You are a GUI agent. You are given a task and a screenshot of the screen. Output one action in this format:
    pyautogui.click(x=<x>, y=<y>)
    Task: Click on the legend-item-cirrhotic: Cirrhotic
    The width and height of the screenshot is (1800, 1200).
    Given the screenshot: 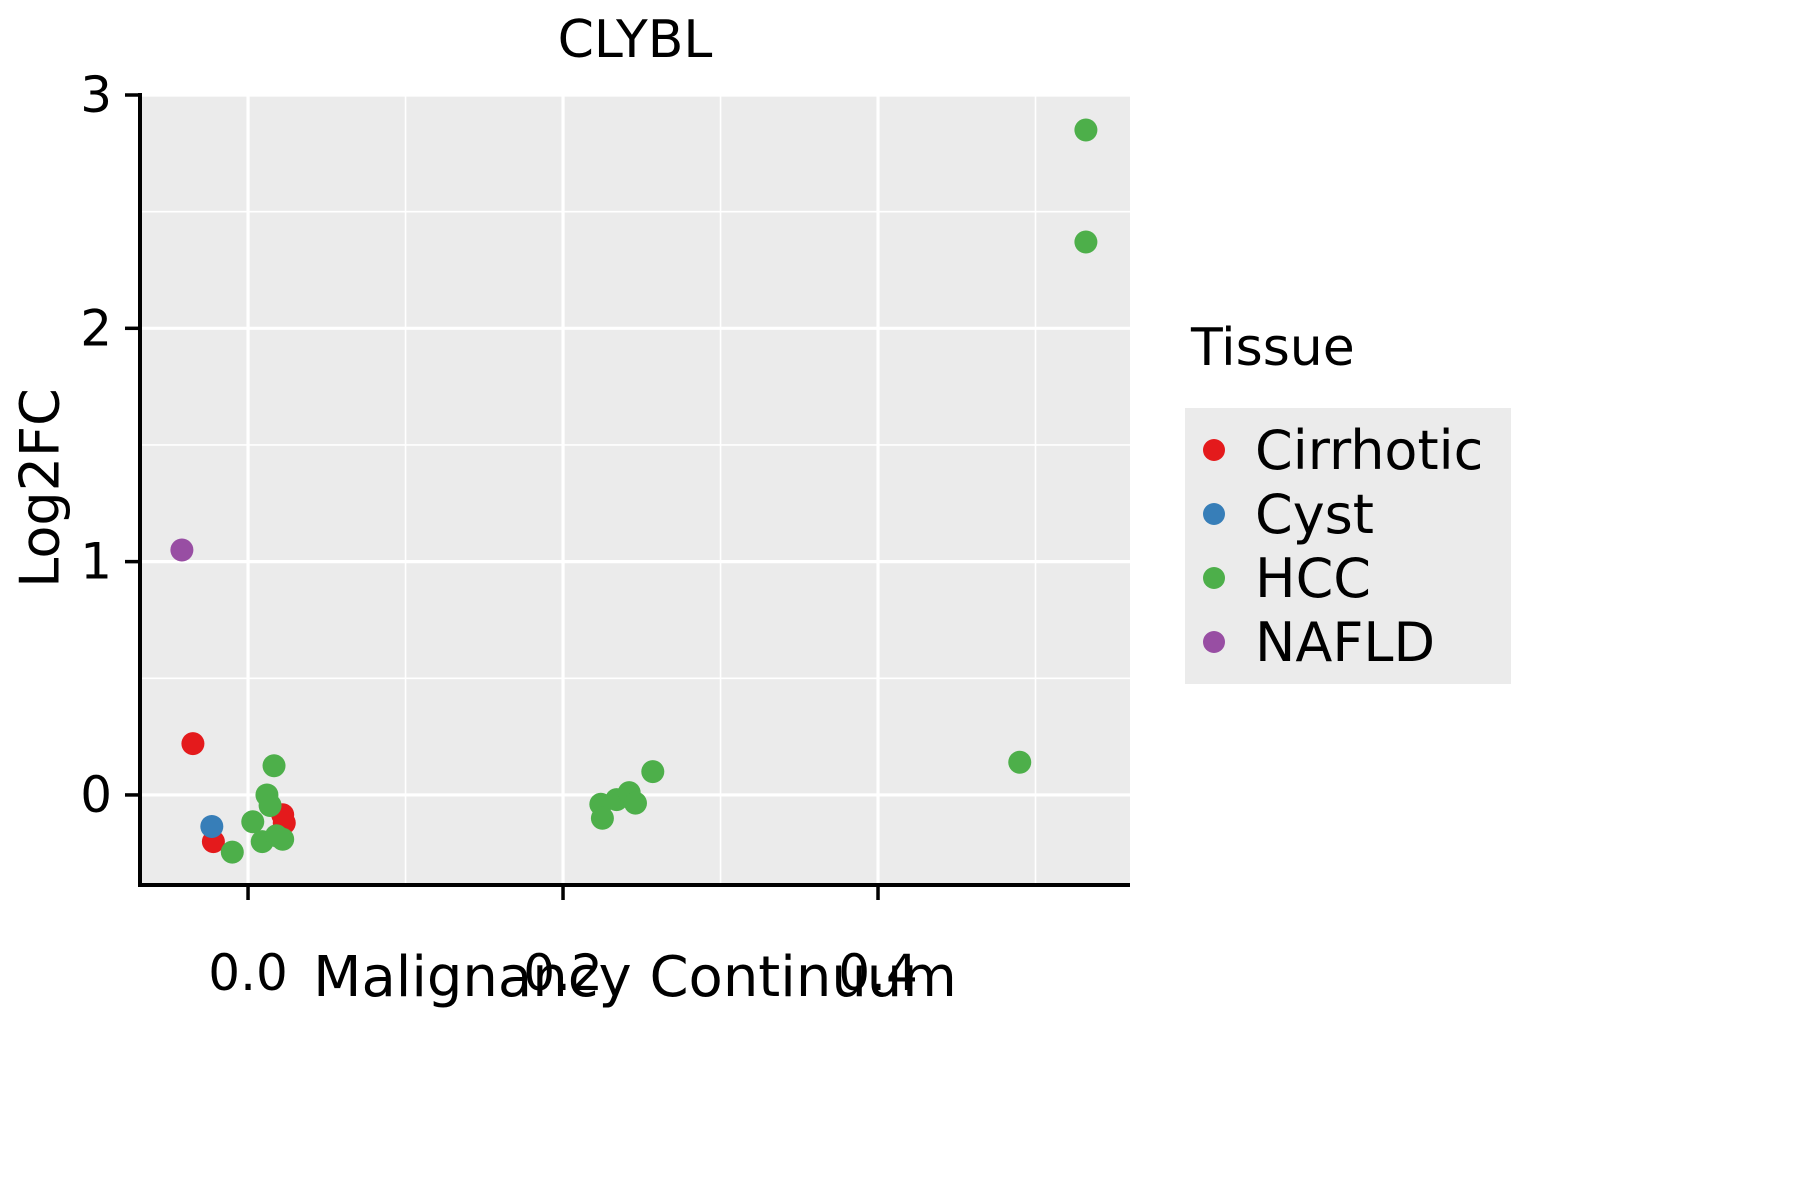 What is the action you would take?
    pyautogui.click(x=1343, y=450)
    